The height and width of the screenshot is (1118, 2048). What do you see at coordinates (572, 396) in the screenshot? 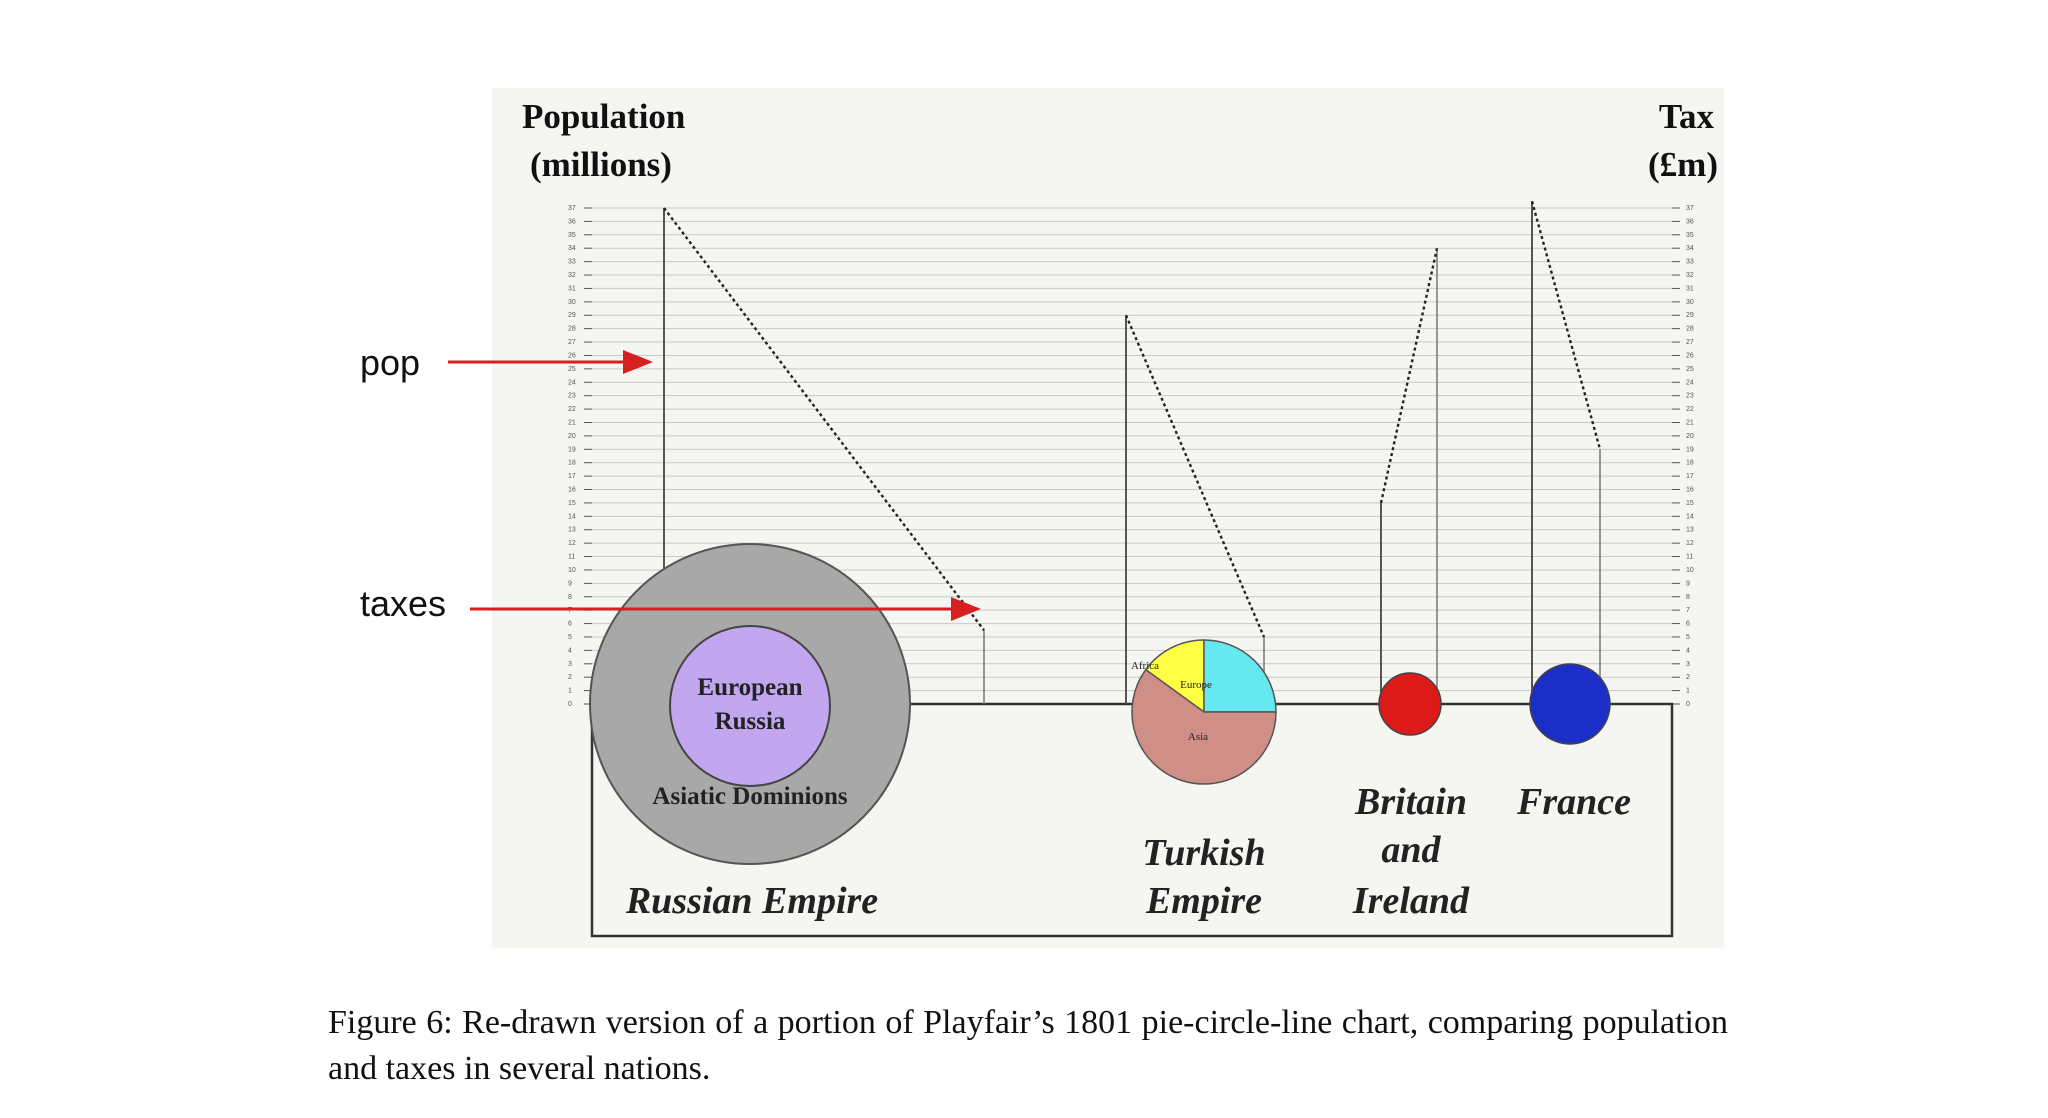
I see `left-tick-label: 23` at bounding box center [572, 396].